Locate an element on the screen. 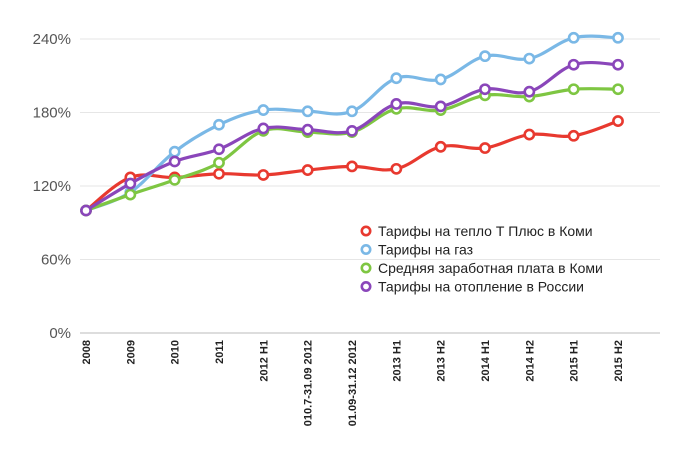 The image size is (700, 462). x-tick-label: 2014 H1 is located at coordinates (486, 361).